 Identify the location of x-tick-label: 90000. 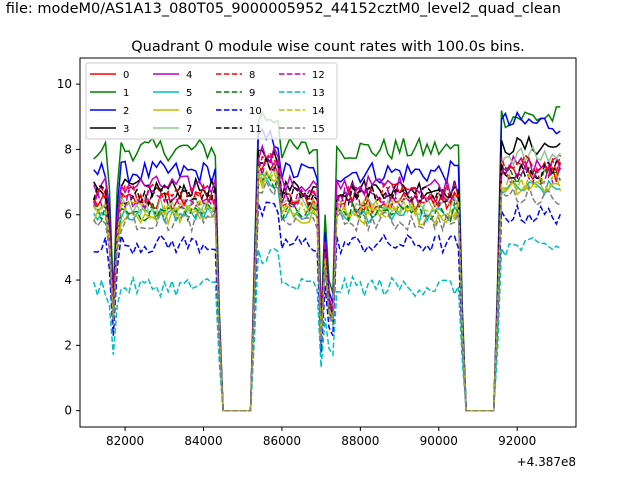
(439, 441).